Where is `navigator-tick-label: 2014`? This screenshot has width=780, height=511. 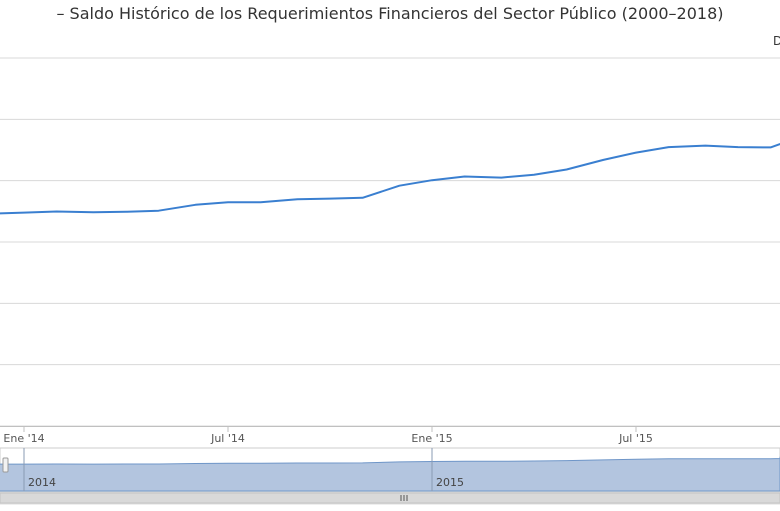 navigator-tick-label: 2014 is located at coordinates (42, 482).